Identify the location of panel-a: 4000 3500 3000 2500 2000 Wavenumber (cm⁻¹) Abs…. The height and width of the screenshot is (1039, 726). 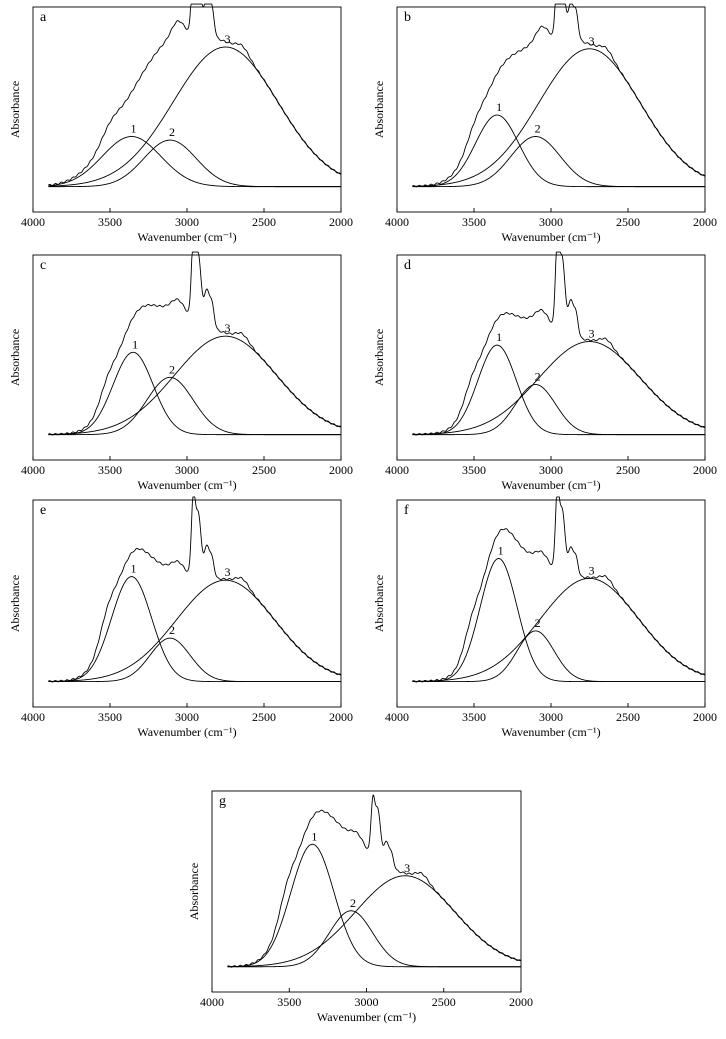
(180, 123).